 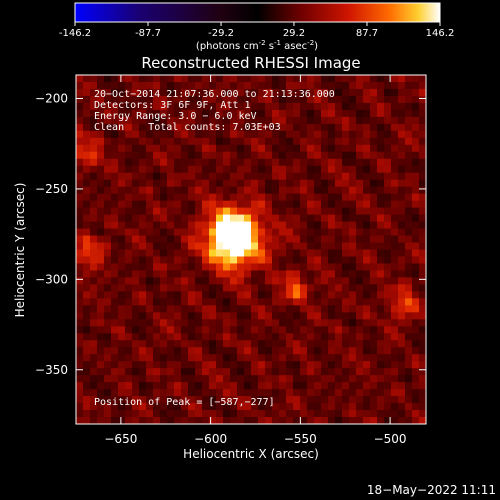 I want to click on annotation-energy-range: Energy Range: 3.0 − 6.0 keV, so click(x=175, y=116).